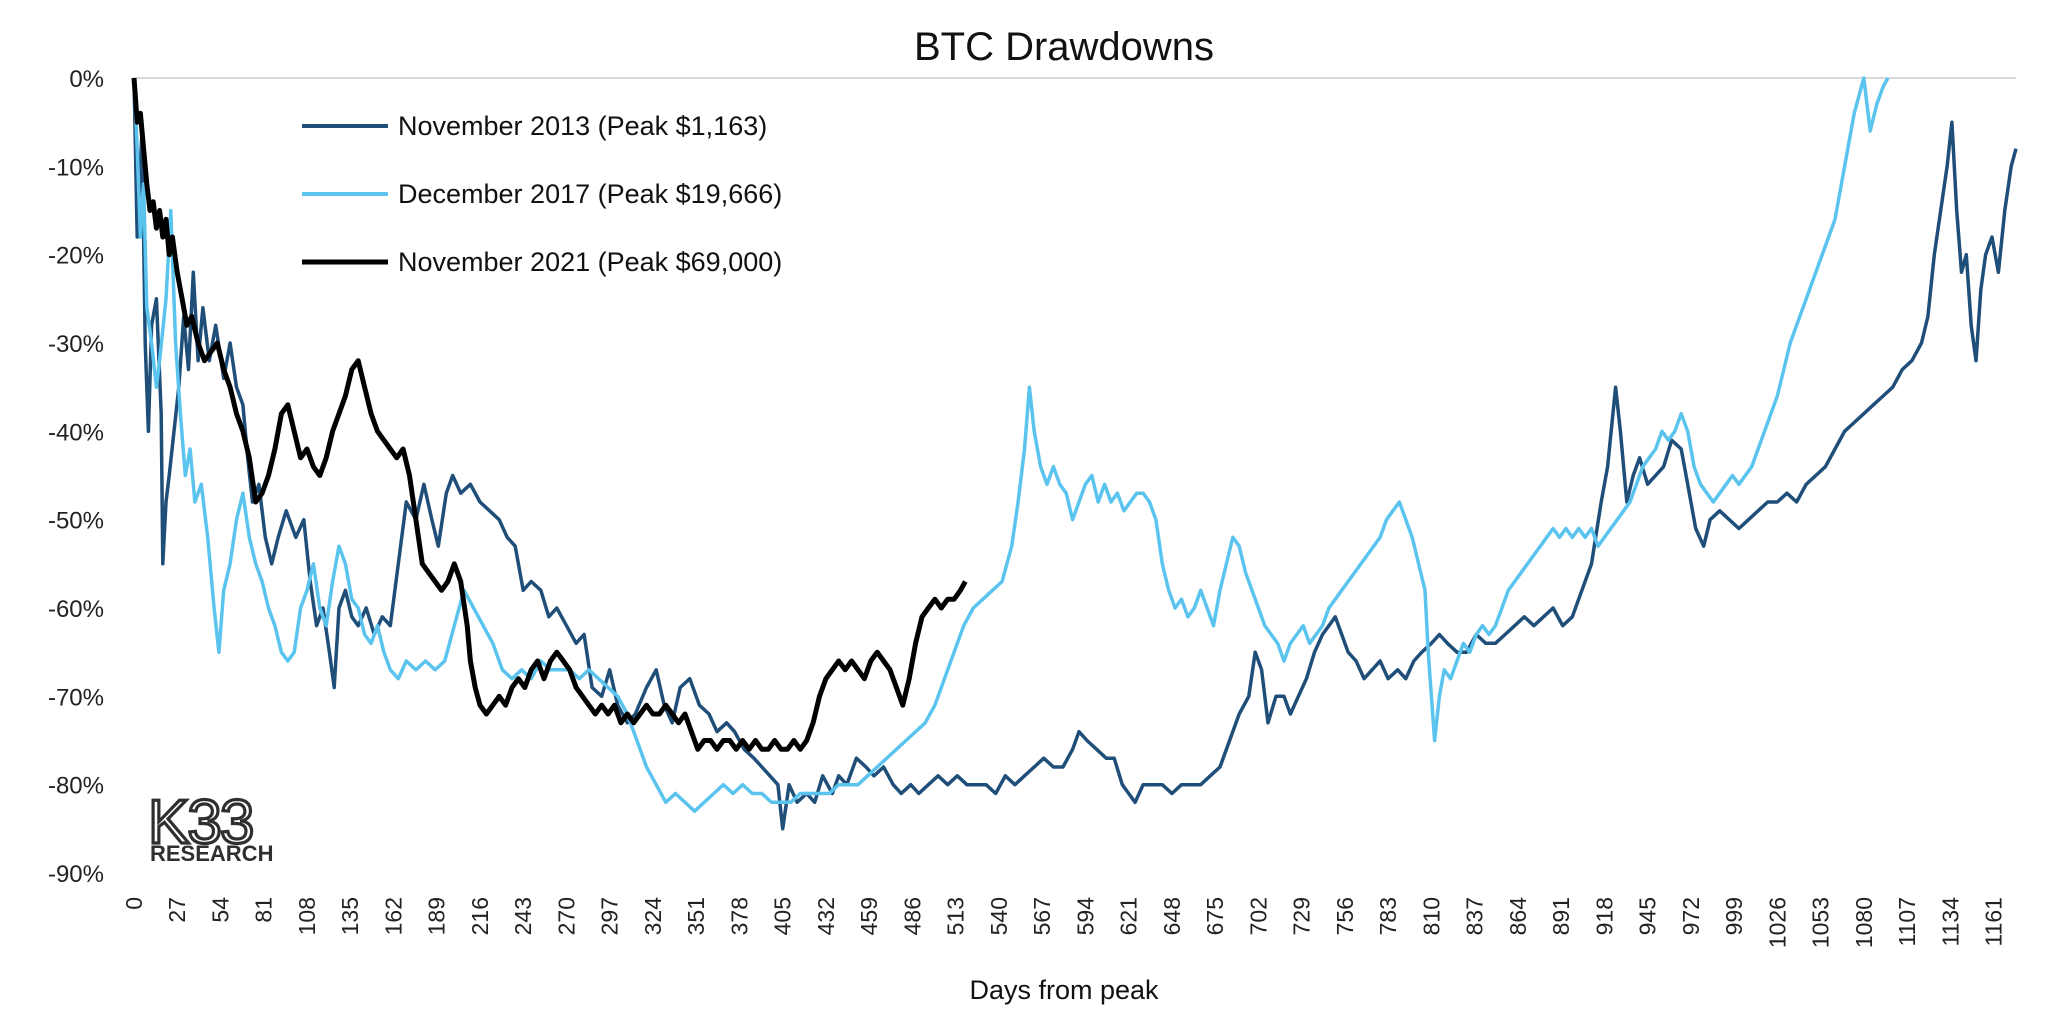 This screenshot has height=1015, width=2048. What do you see at coordinates (76, 167) in the screenshot?
I see `y-tick-label: -10%` at bounding box center [76, 167].